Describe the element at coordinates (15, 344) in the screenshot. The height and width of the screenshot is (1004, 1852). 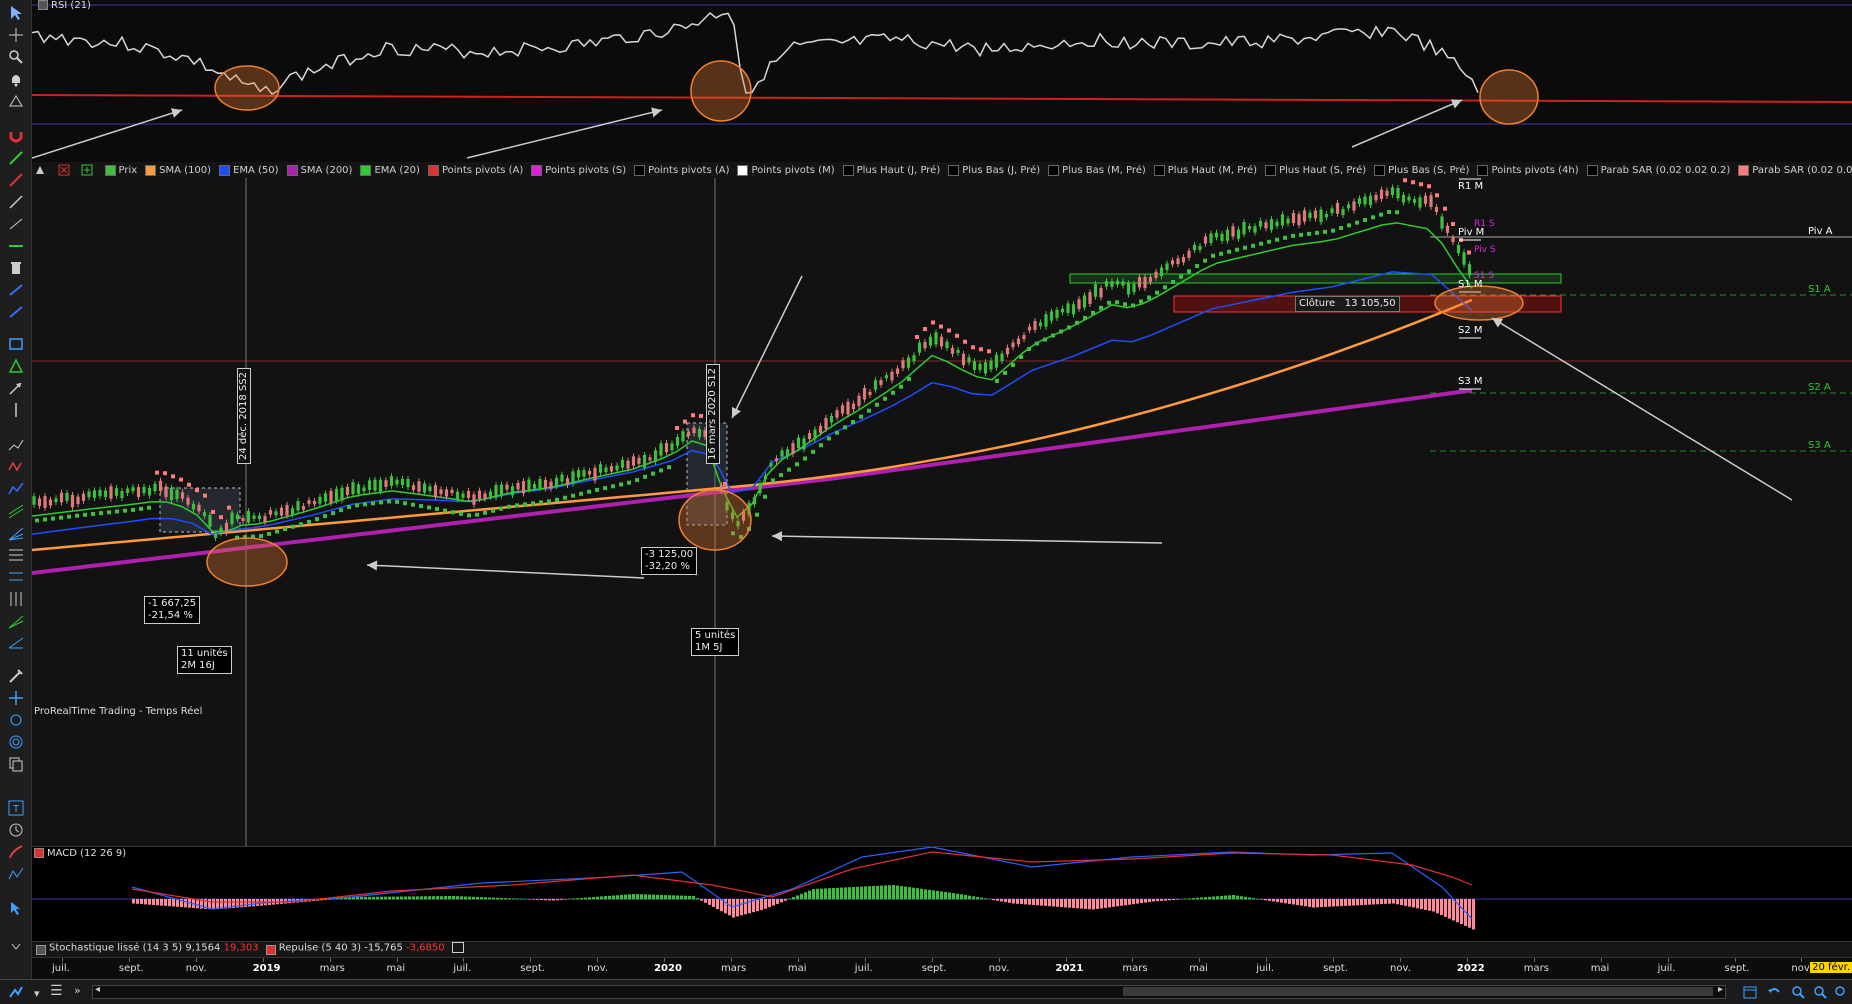
I see `rectangle-tool-icon` at that location.